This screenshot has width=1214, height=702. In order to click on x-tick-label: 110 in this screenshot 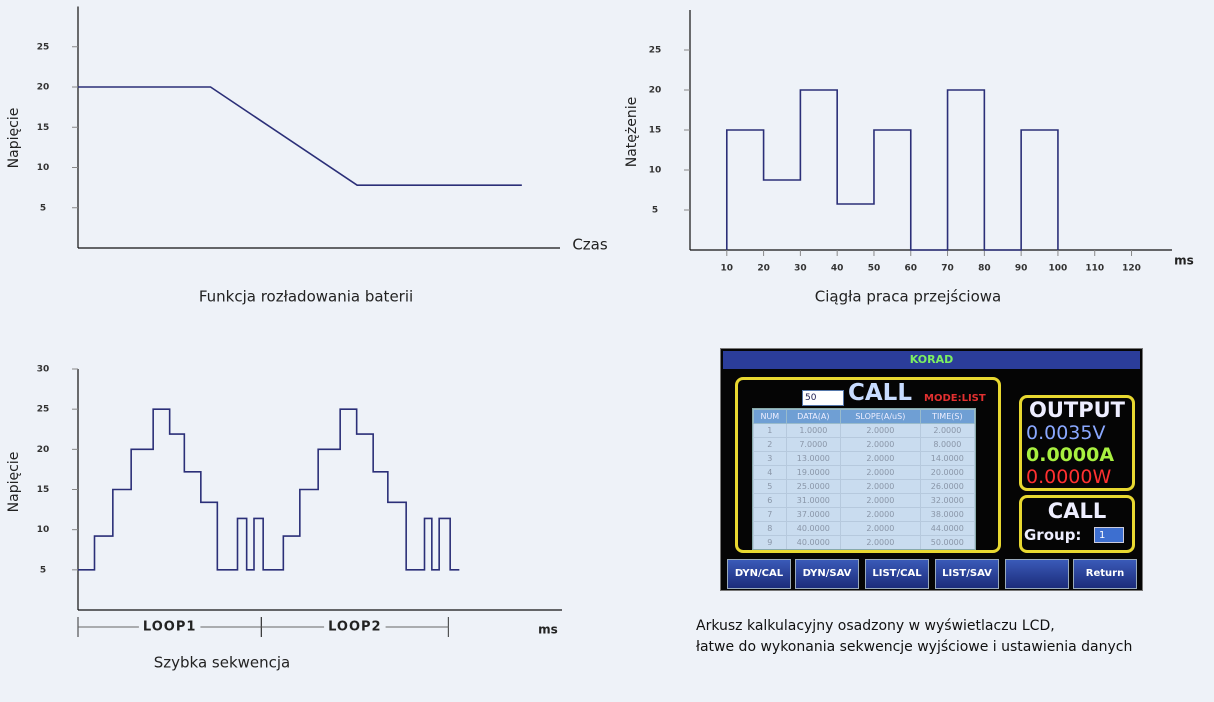, I will do `click(1094, 269)`.